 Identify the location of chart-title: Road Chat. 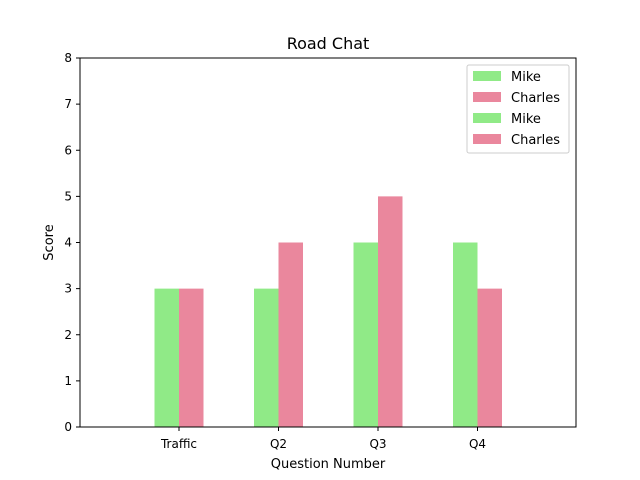
(328, 43).